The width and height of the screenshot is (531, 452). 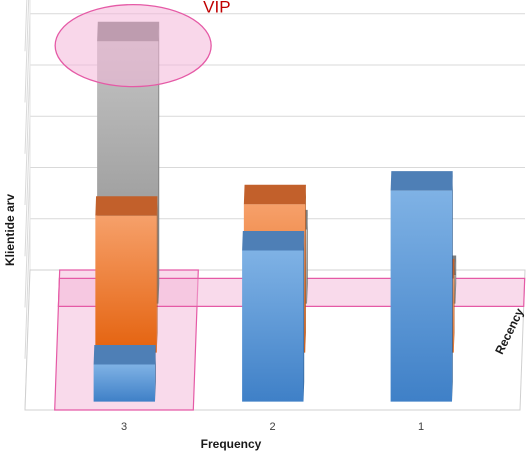 I want to click on x-tick-label-3: 3, so click(x=124, y=427).